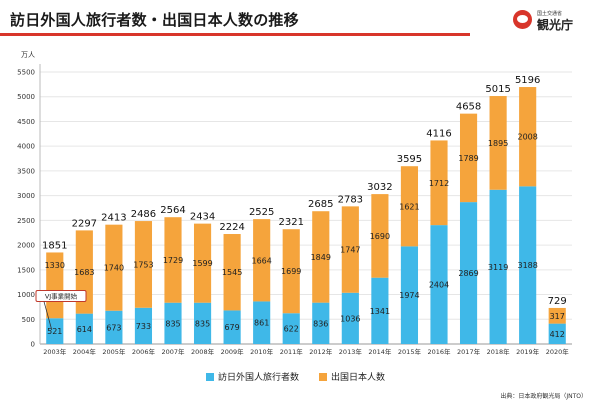 The height and width of the screenshot is (407, 595). I want to click on data-label-outbound: 1545, so click(232, 272).